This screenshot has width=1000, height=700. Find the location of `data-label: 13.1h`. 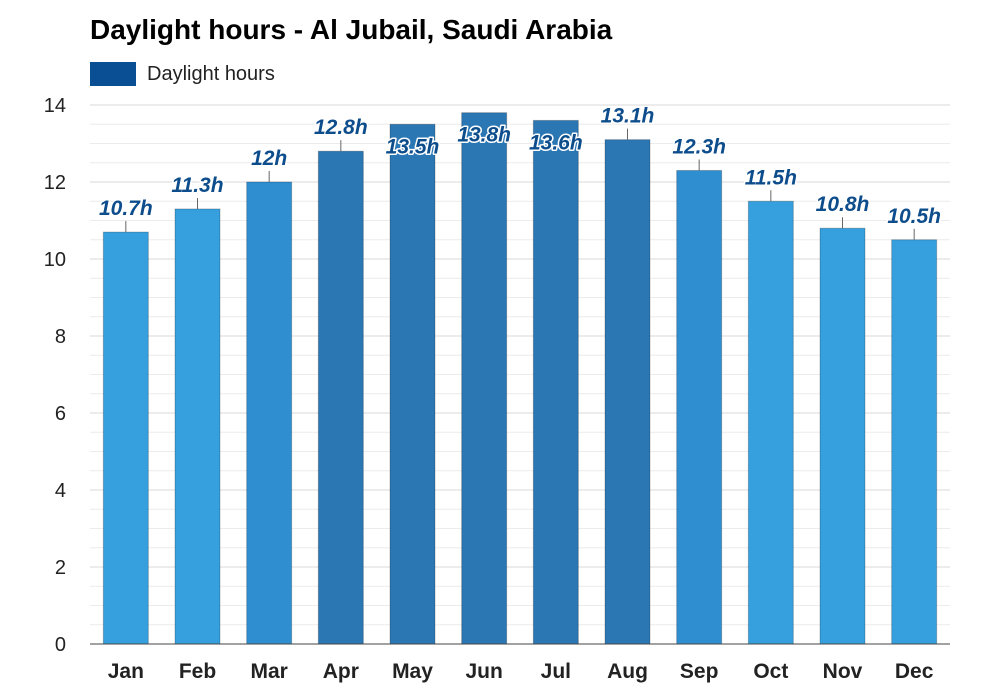

data-label: 13.1h is located at coordinates (628, 116).